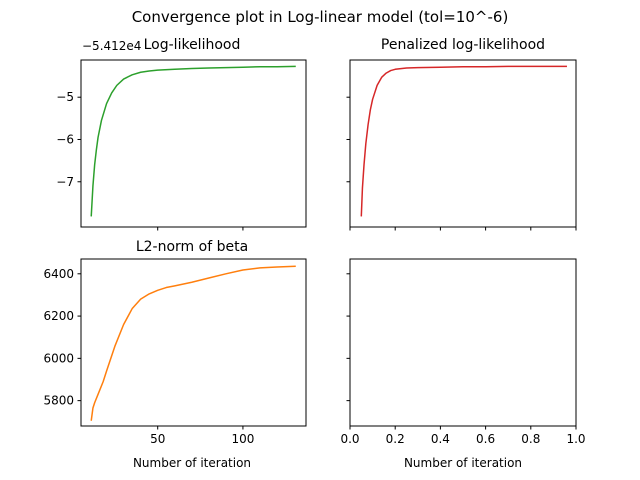  What do you see at coordinates (192, 247) in the screenshot?
I see `panel-title-l2-norm-of-beta: L2-norm of beta` at bounding box center [192, 247].